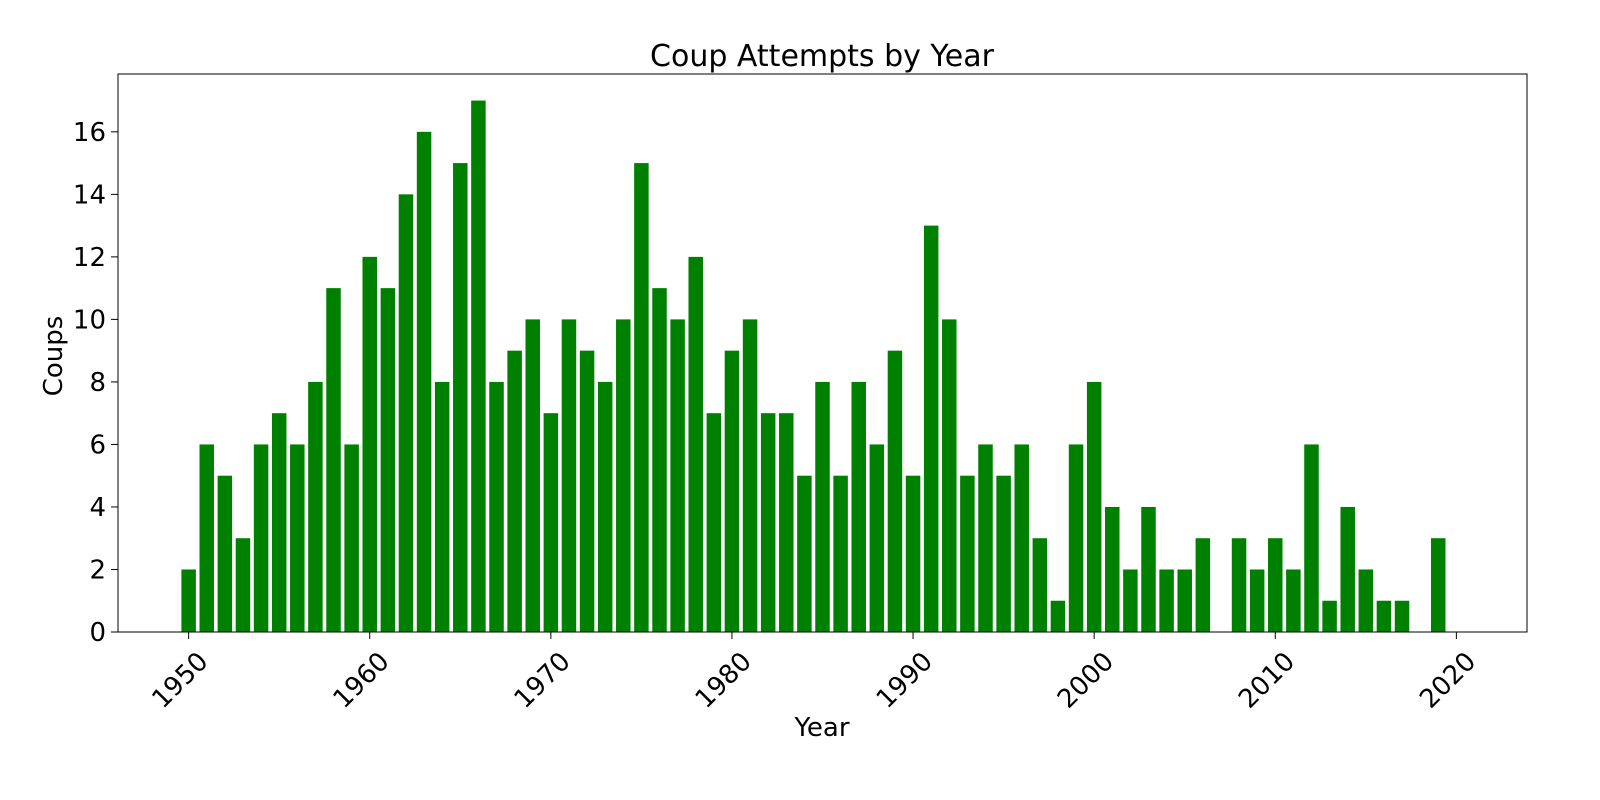 Image resolution: width=1600 pixels, height=800 pixels. I want to click on bar-1962, so click(406, 413).